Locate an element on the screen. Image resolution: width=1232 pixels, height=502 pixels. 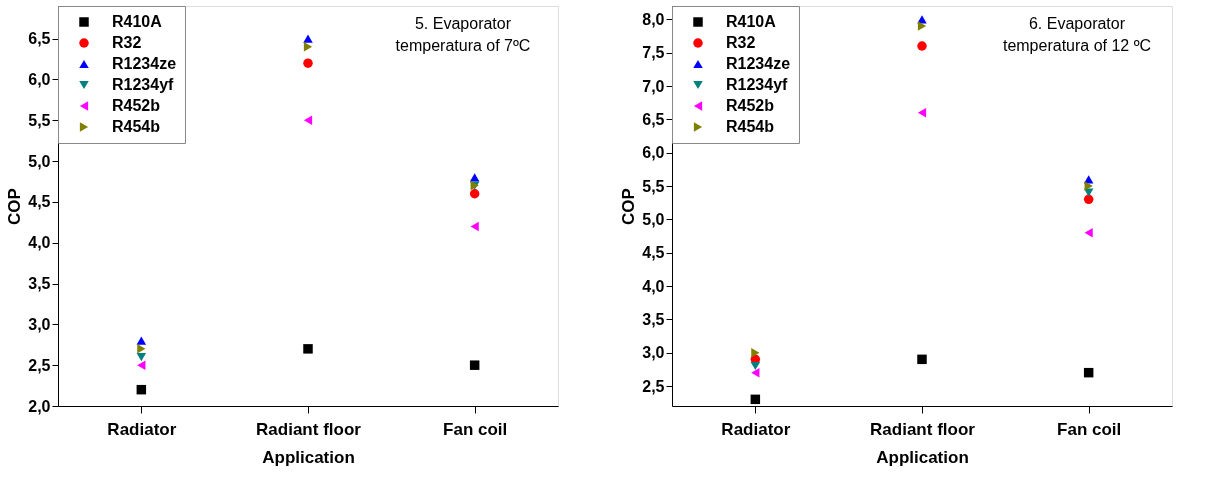
annotation: 5. Evaporator temperatura of 7ºC is located at coordinates (463, 34).